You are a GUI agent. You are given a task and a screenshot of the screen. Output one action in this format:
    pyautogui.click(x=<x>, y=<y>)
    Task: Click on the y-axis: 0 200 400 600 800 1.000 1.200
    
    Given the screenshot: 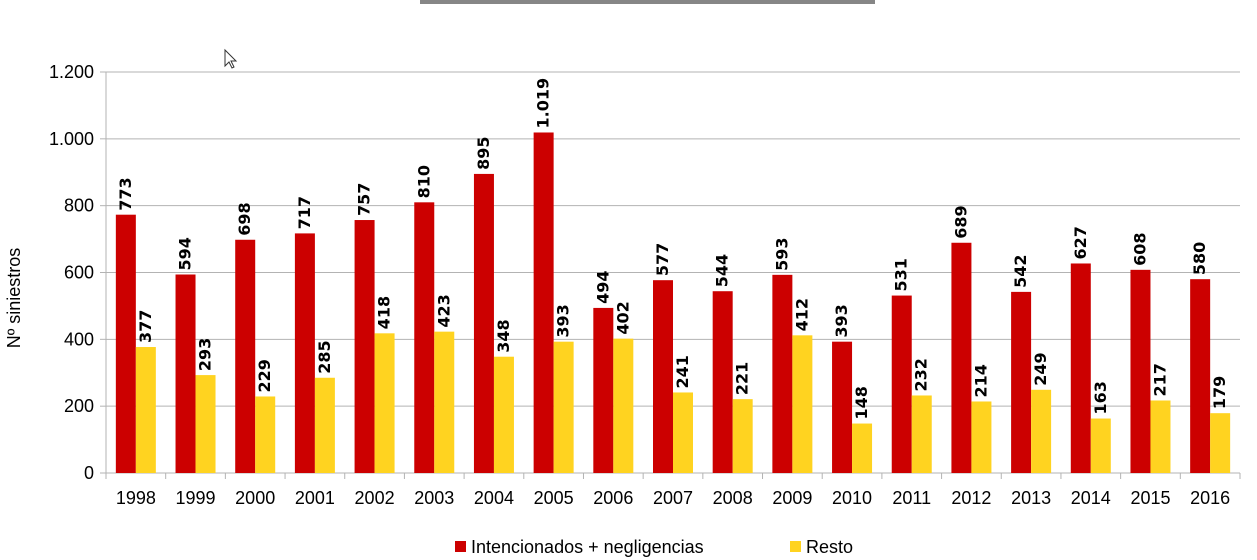 What is the action you would take?
    pyautogui.click(x=78, y=272)
    